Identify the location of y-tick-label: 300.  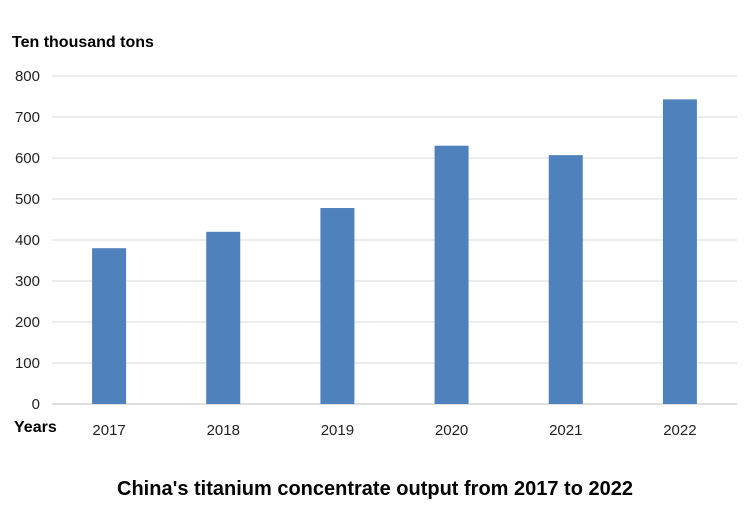
(27, 281).